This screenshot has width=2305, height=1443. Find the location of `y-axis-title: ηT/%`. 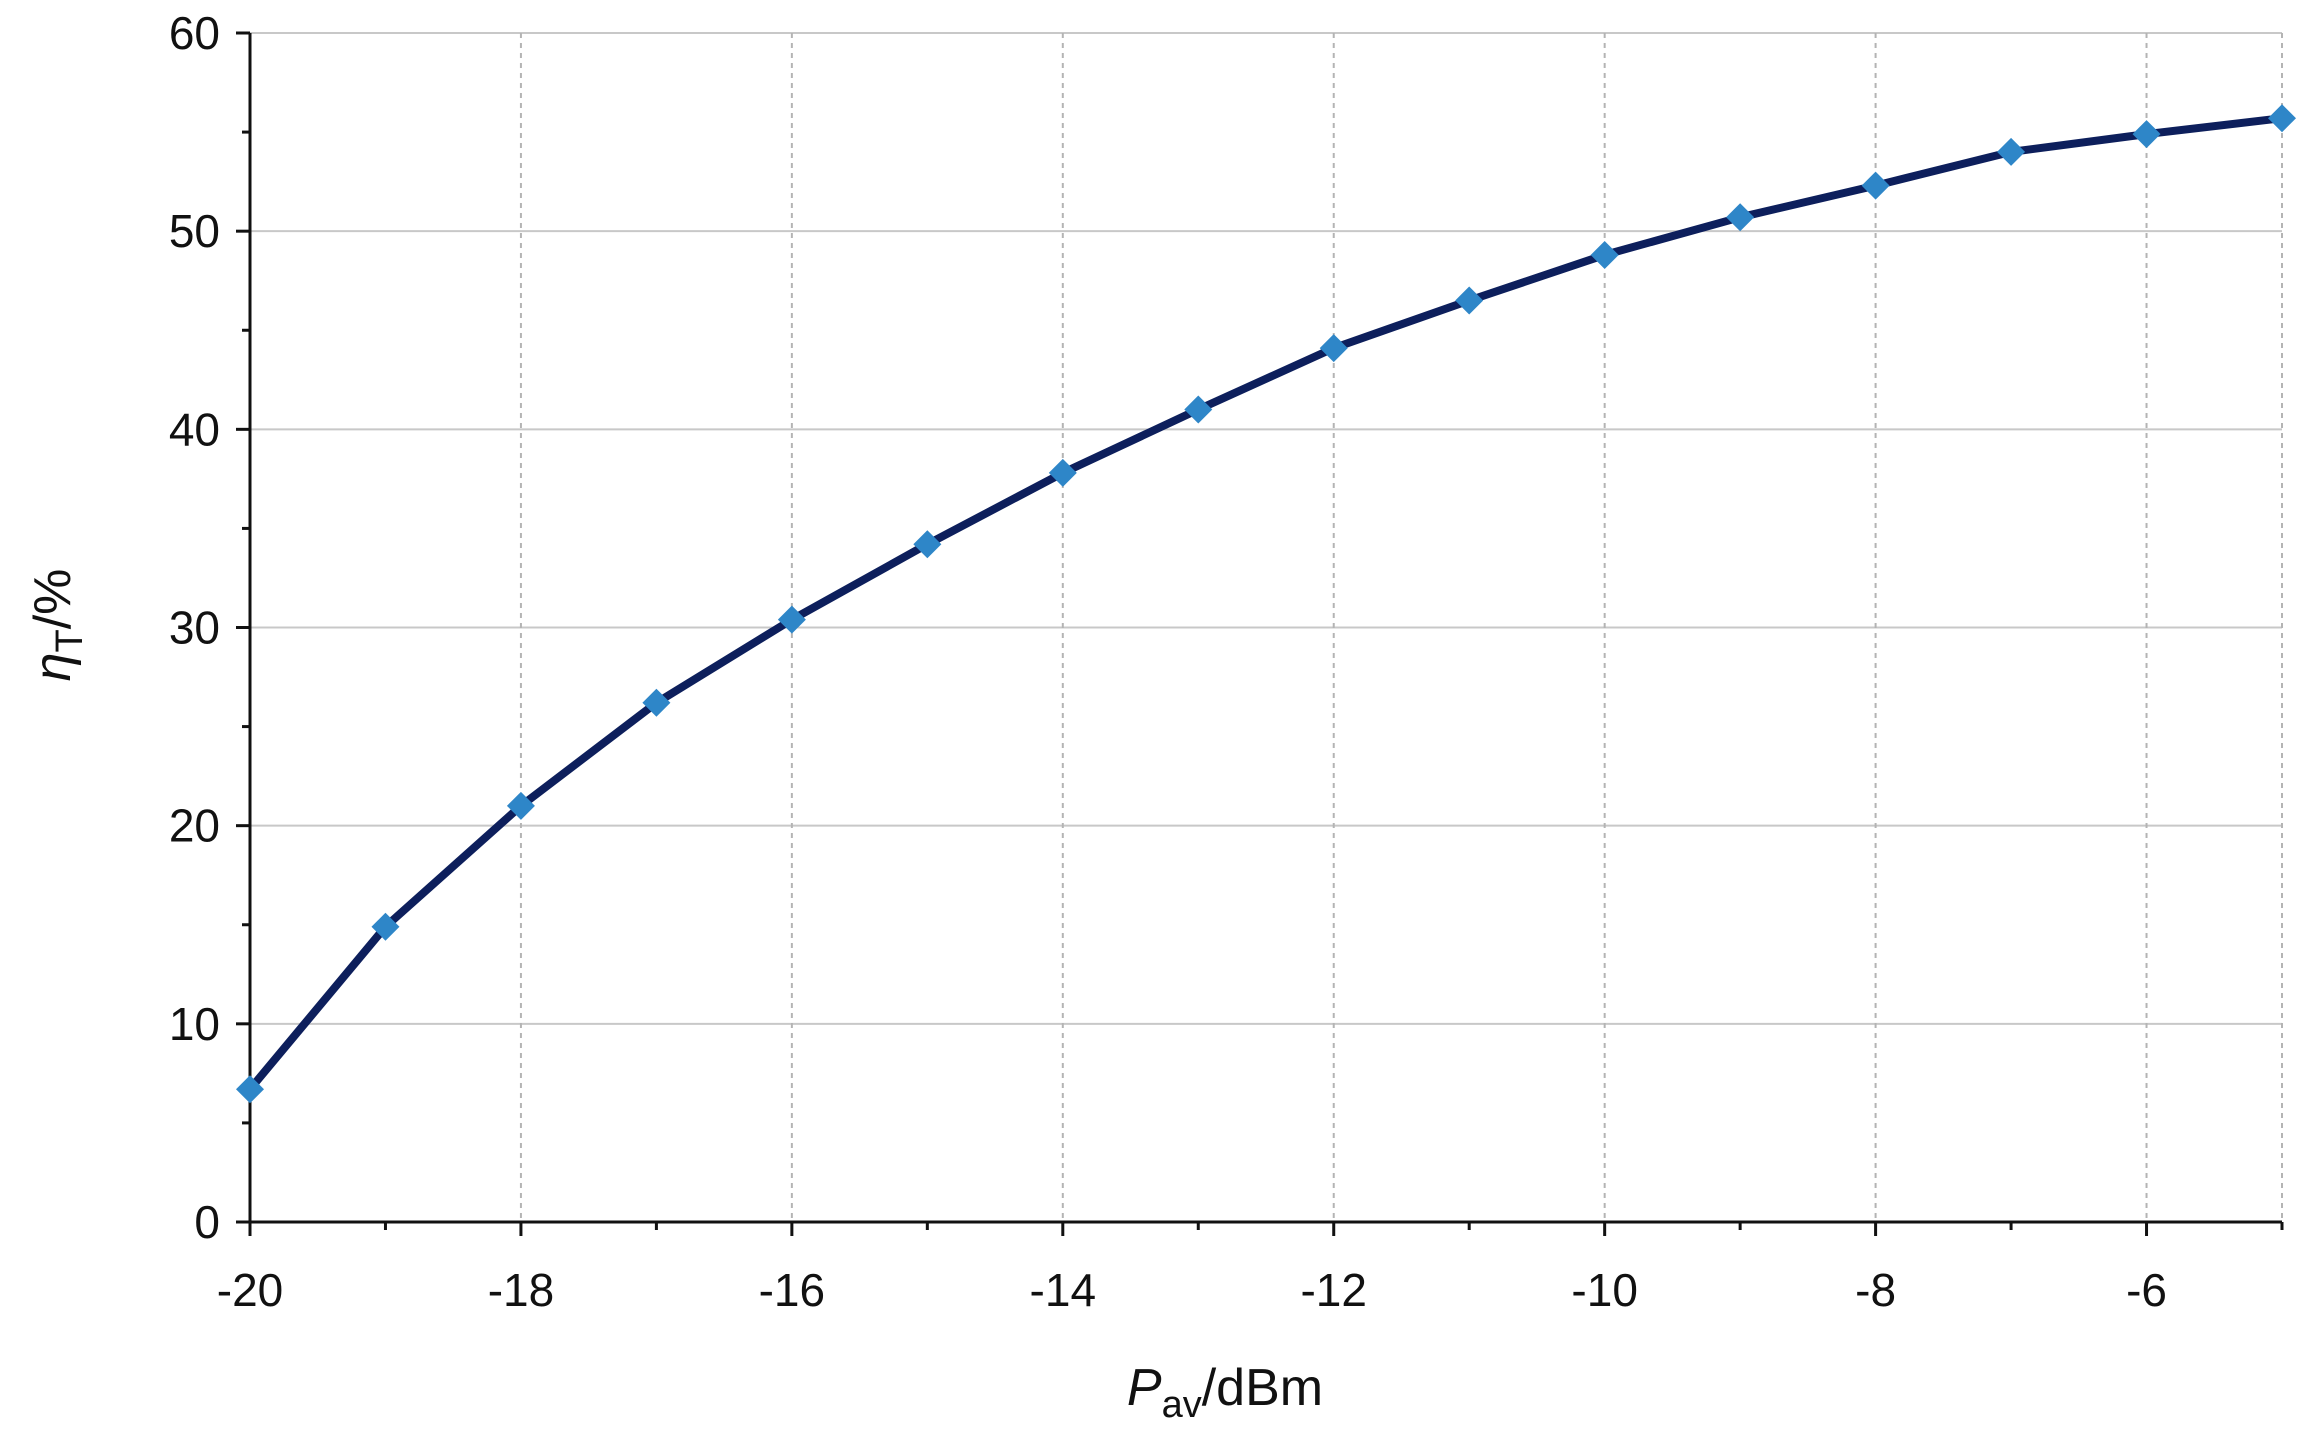

y-axis-title: ηT/% is located at coordinates (57, 625).